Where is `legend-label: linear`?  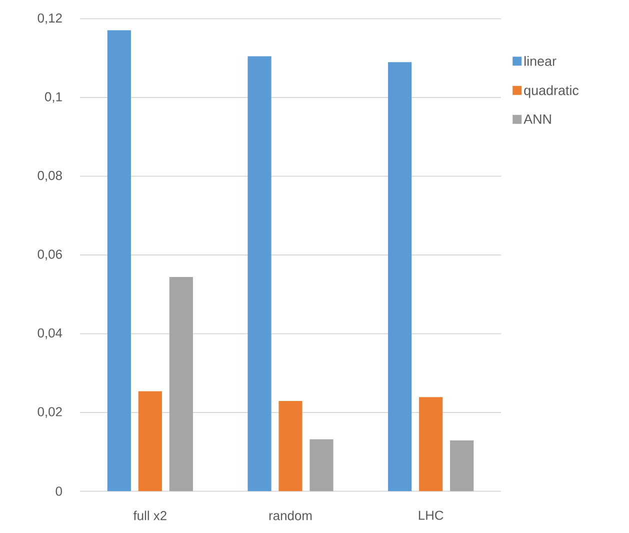 legend-label: linear is located at coordinates (540, 61).